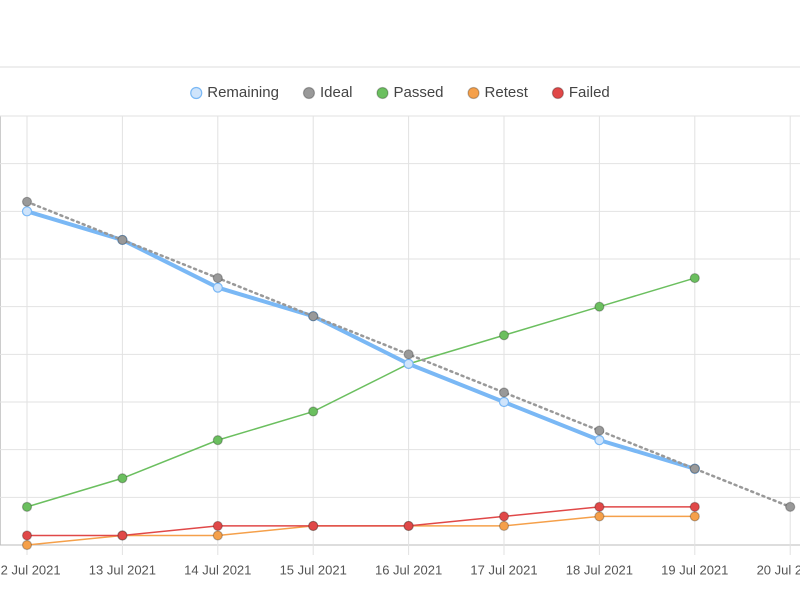 The width and height of the screenshot is (800, 600). What do you see at coordinates (589, 92) in the screenshot?
I see `legend-label: Failed` at bounding box center [589, 92].